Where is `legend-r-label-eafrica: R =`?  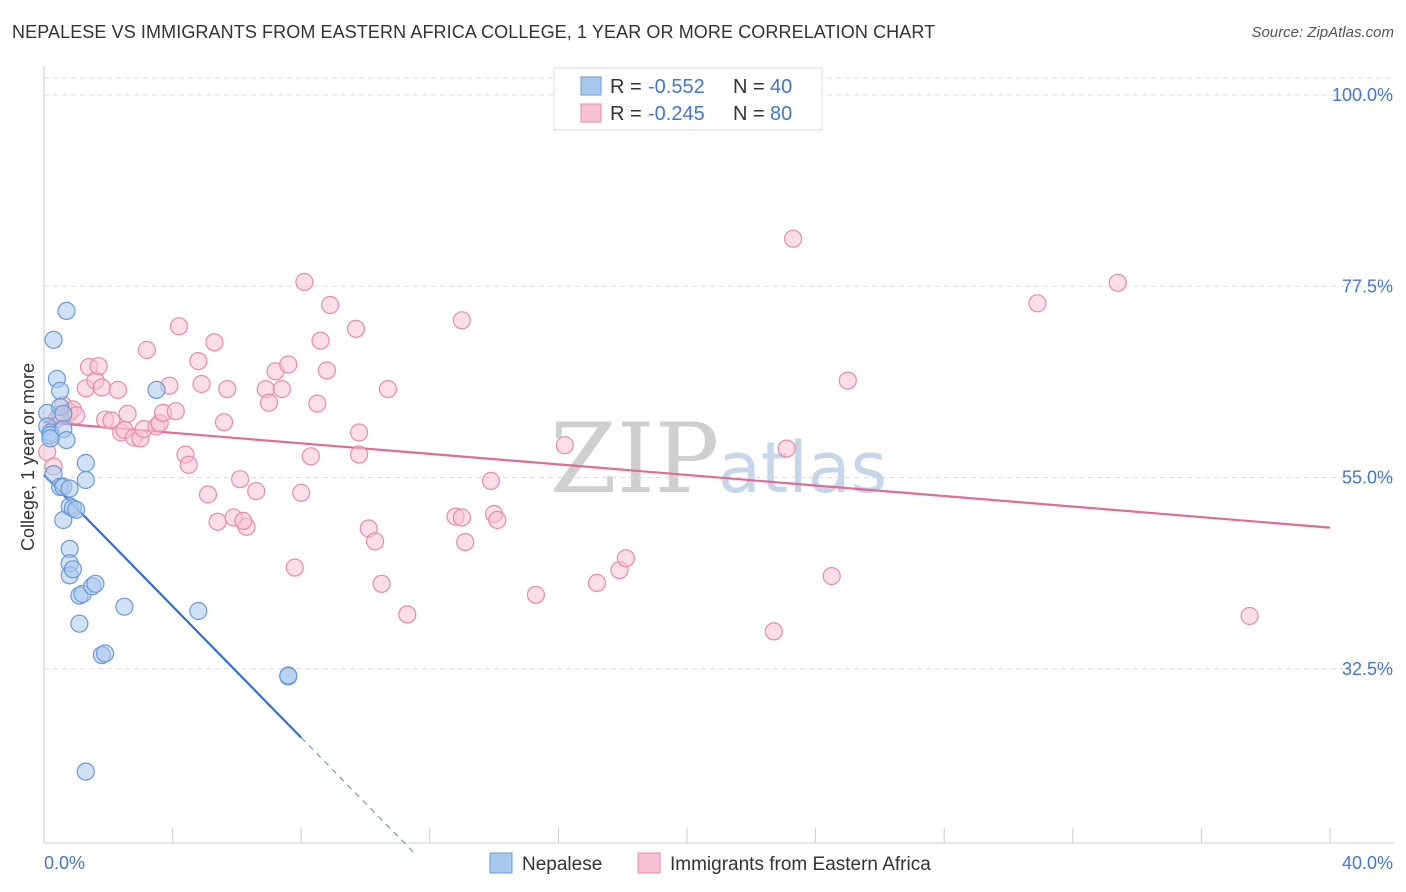
legend-r-label-eafrica: R = is located at coordinates (626, 114).